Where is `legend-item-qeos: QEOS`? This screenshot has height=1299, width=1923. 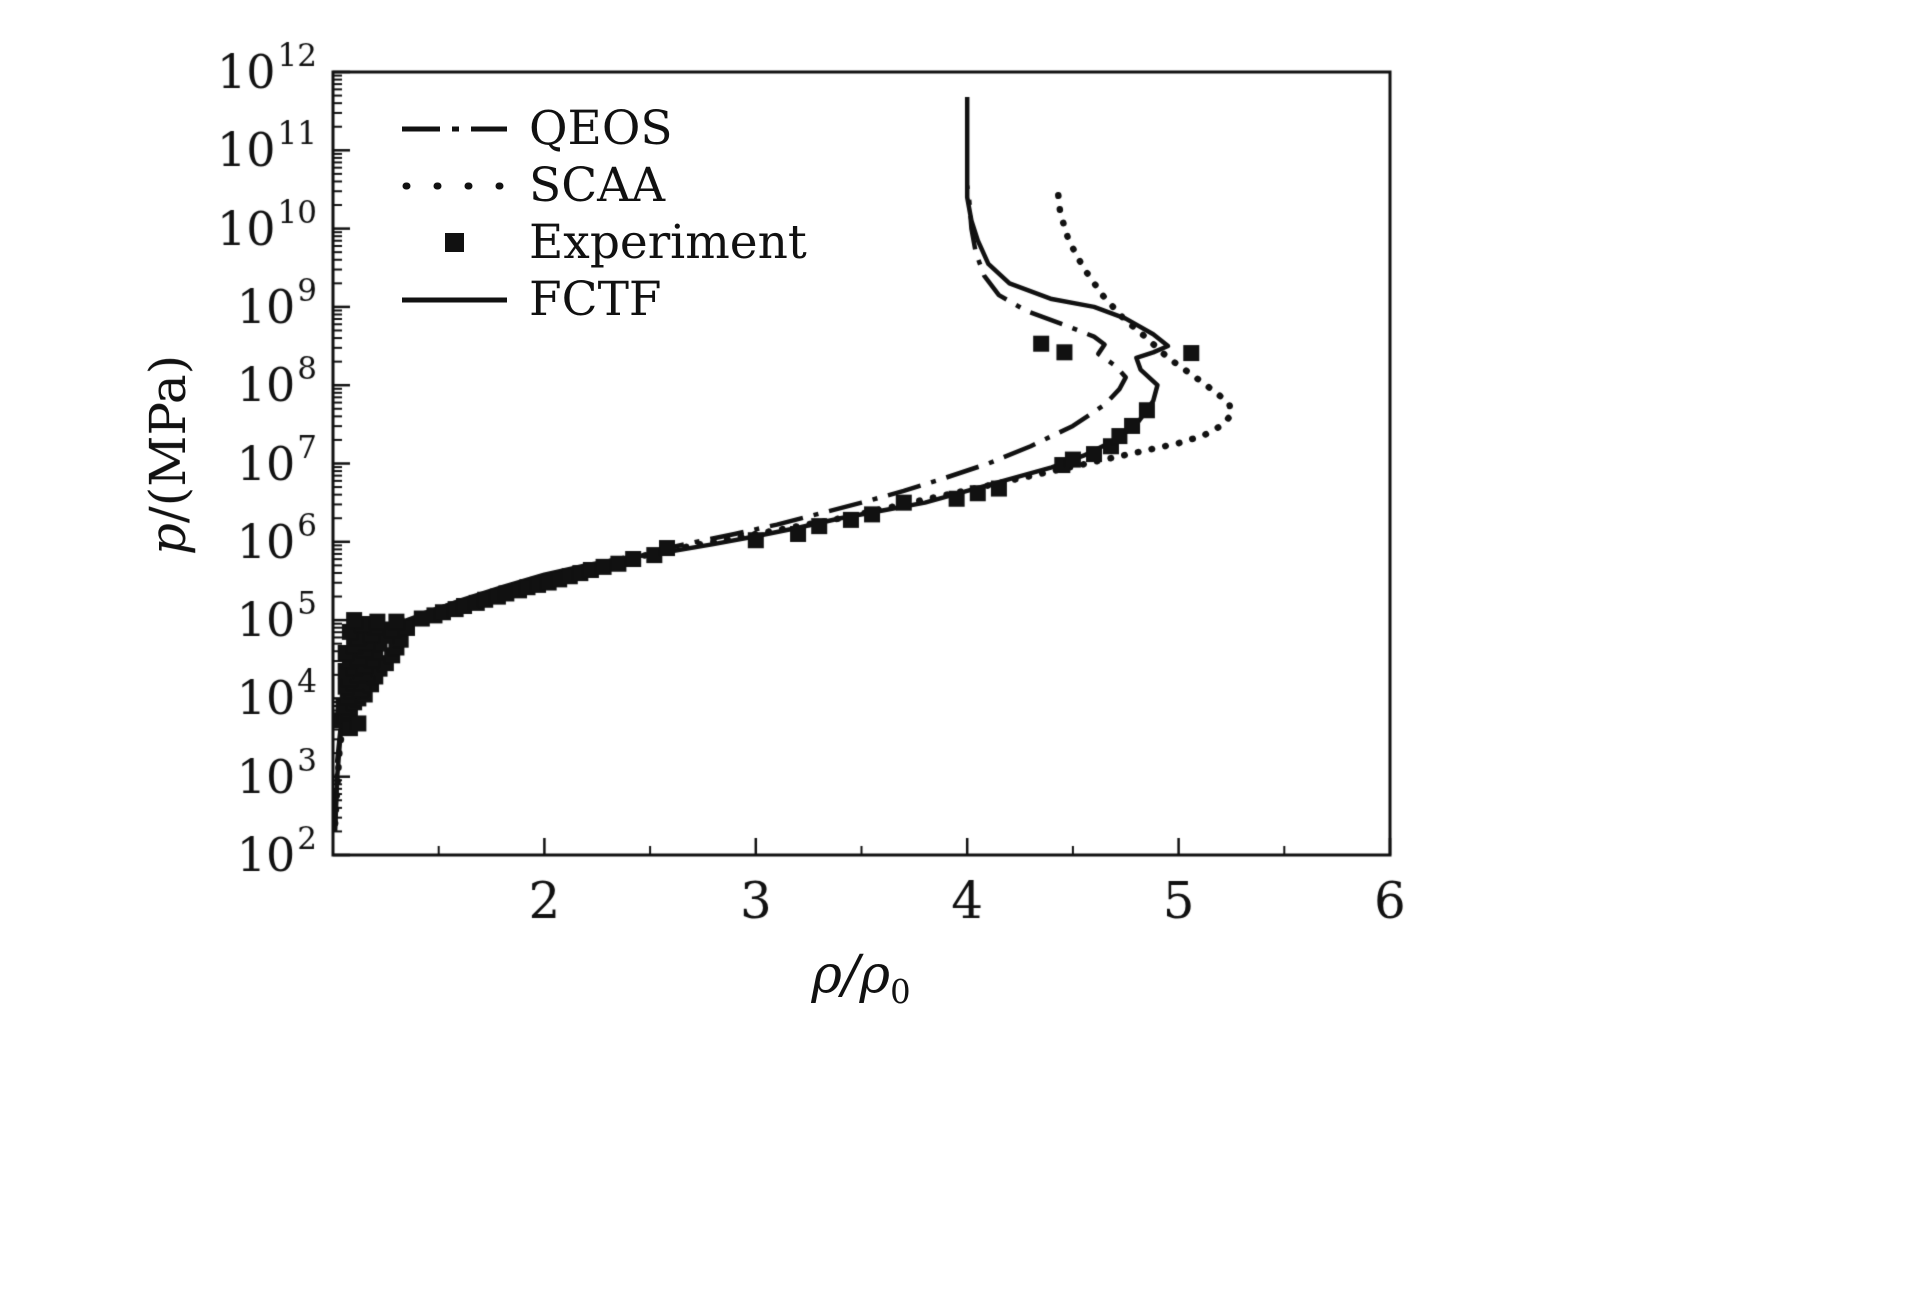
legend-item-qeos: QEOS is located at coordinates (604, 128).